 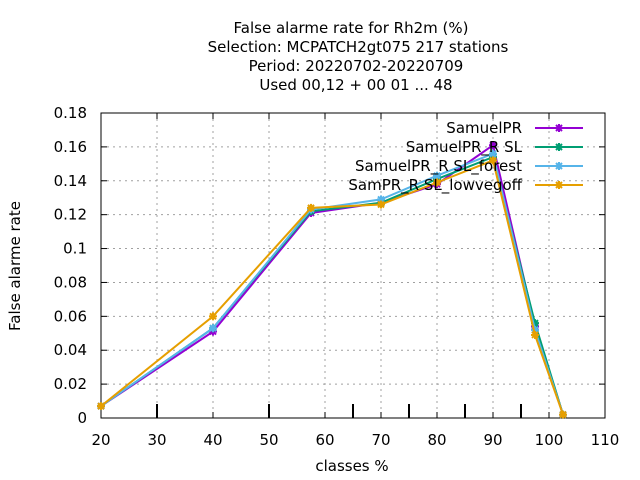 I want to click on y-tick-label: 0.02, so click(x=70, y=384).